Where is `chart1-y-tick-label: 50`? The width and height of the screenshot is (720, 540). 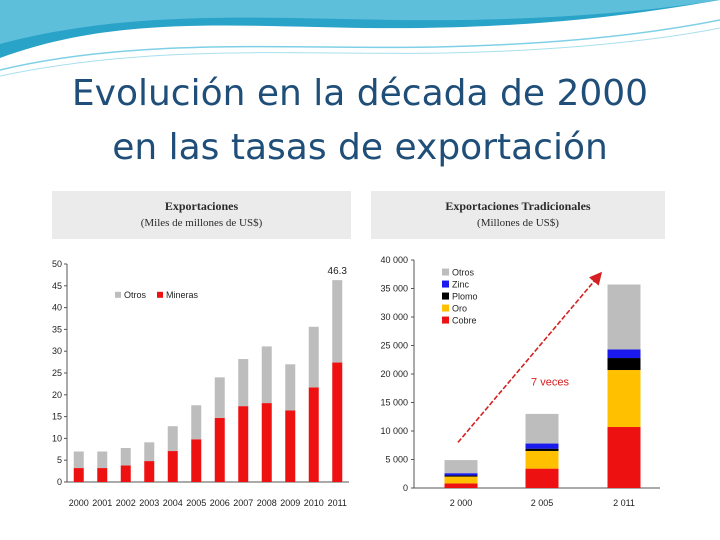 chart1-y-tick-label: 50 is located at coordinates (57, 264).